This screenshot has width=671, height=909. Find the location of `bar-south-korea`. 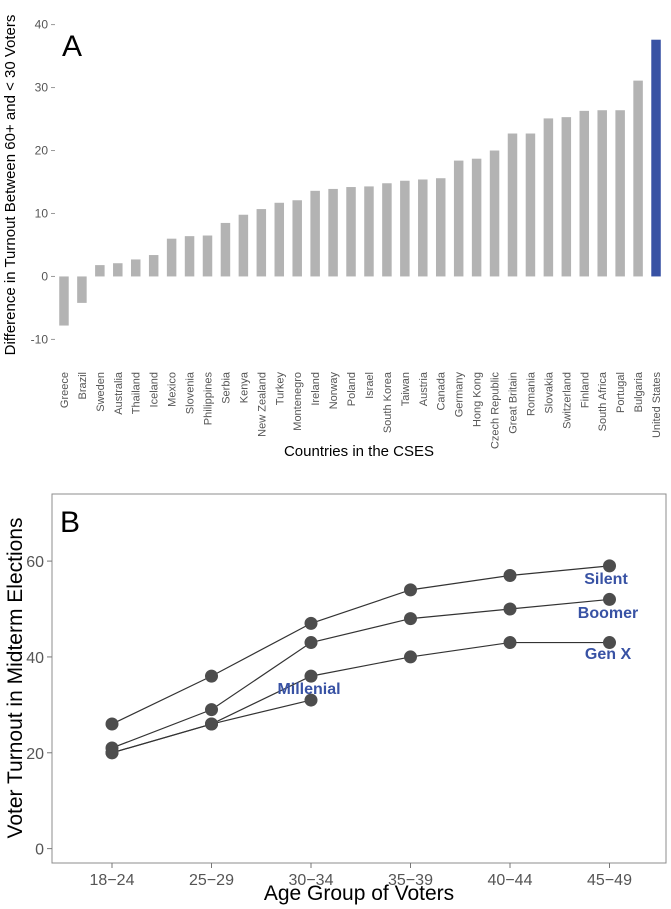

bar-south-korea is located at coordinates (387, 230).